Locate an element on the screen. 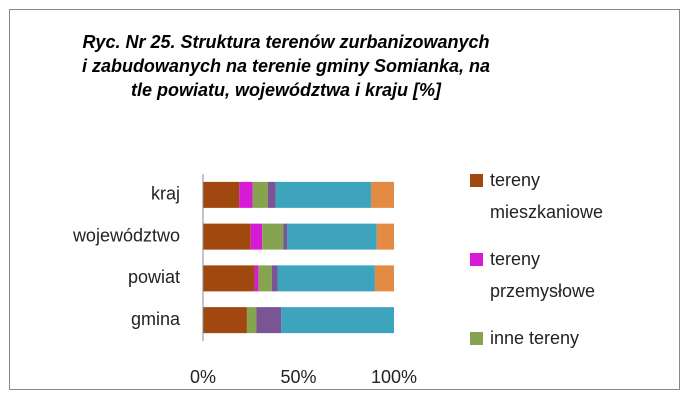  y-tick-label: kraj is located at coordinates (165, 194).